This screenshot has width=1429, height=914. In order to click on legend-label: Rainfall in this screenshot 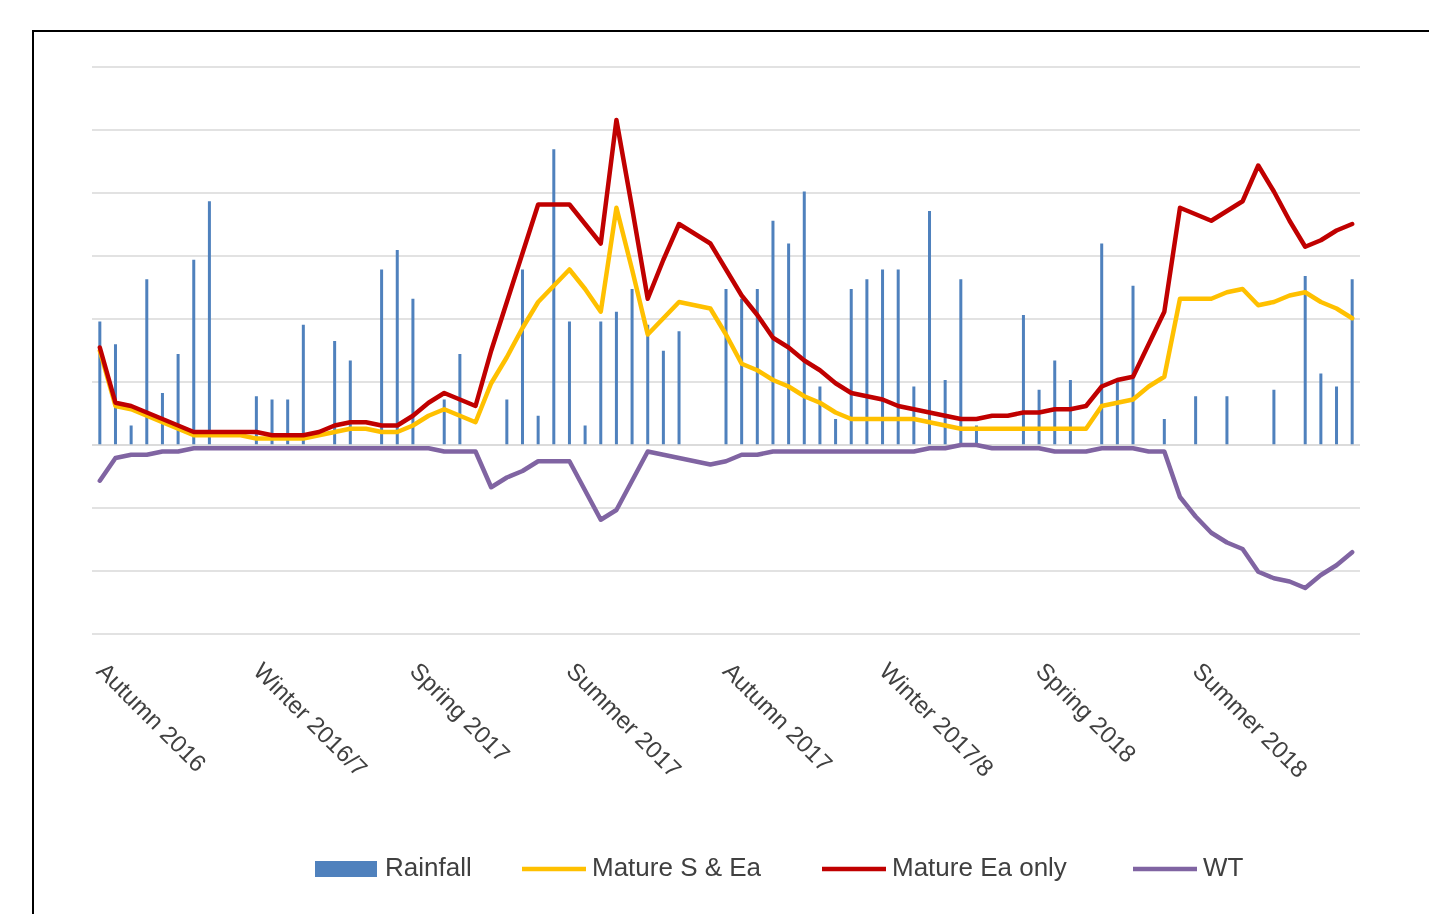, I will do `click(428, 866)`.